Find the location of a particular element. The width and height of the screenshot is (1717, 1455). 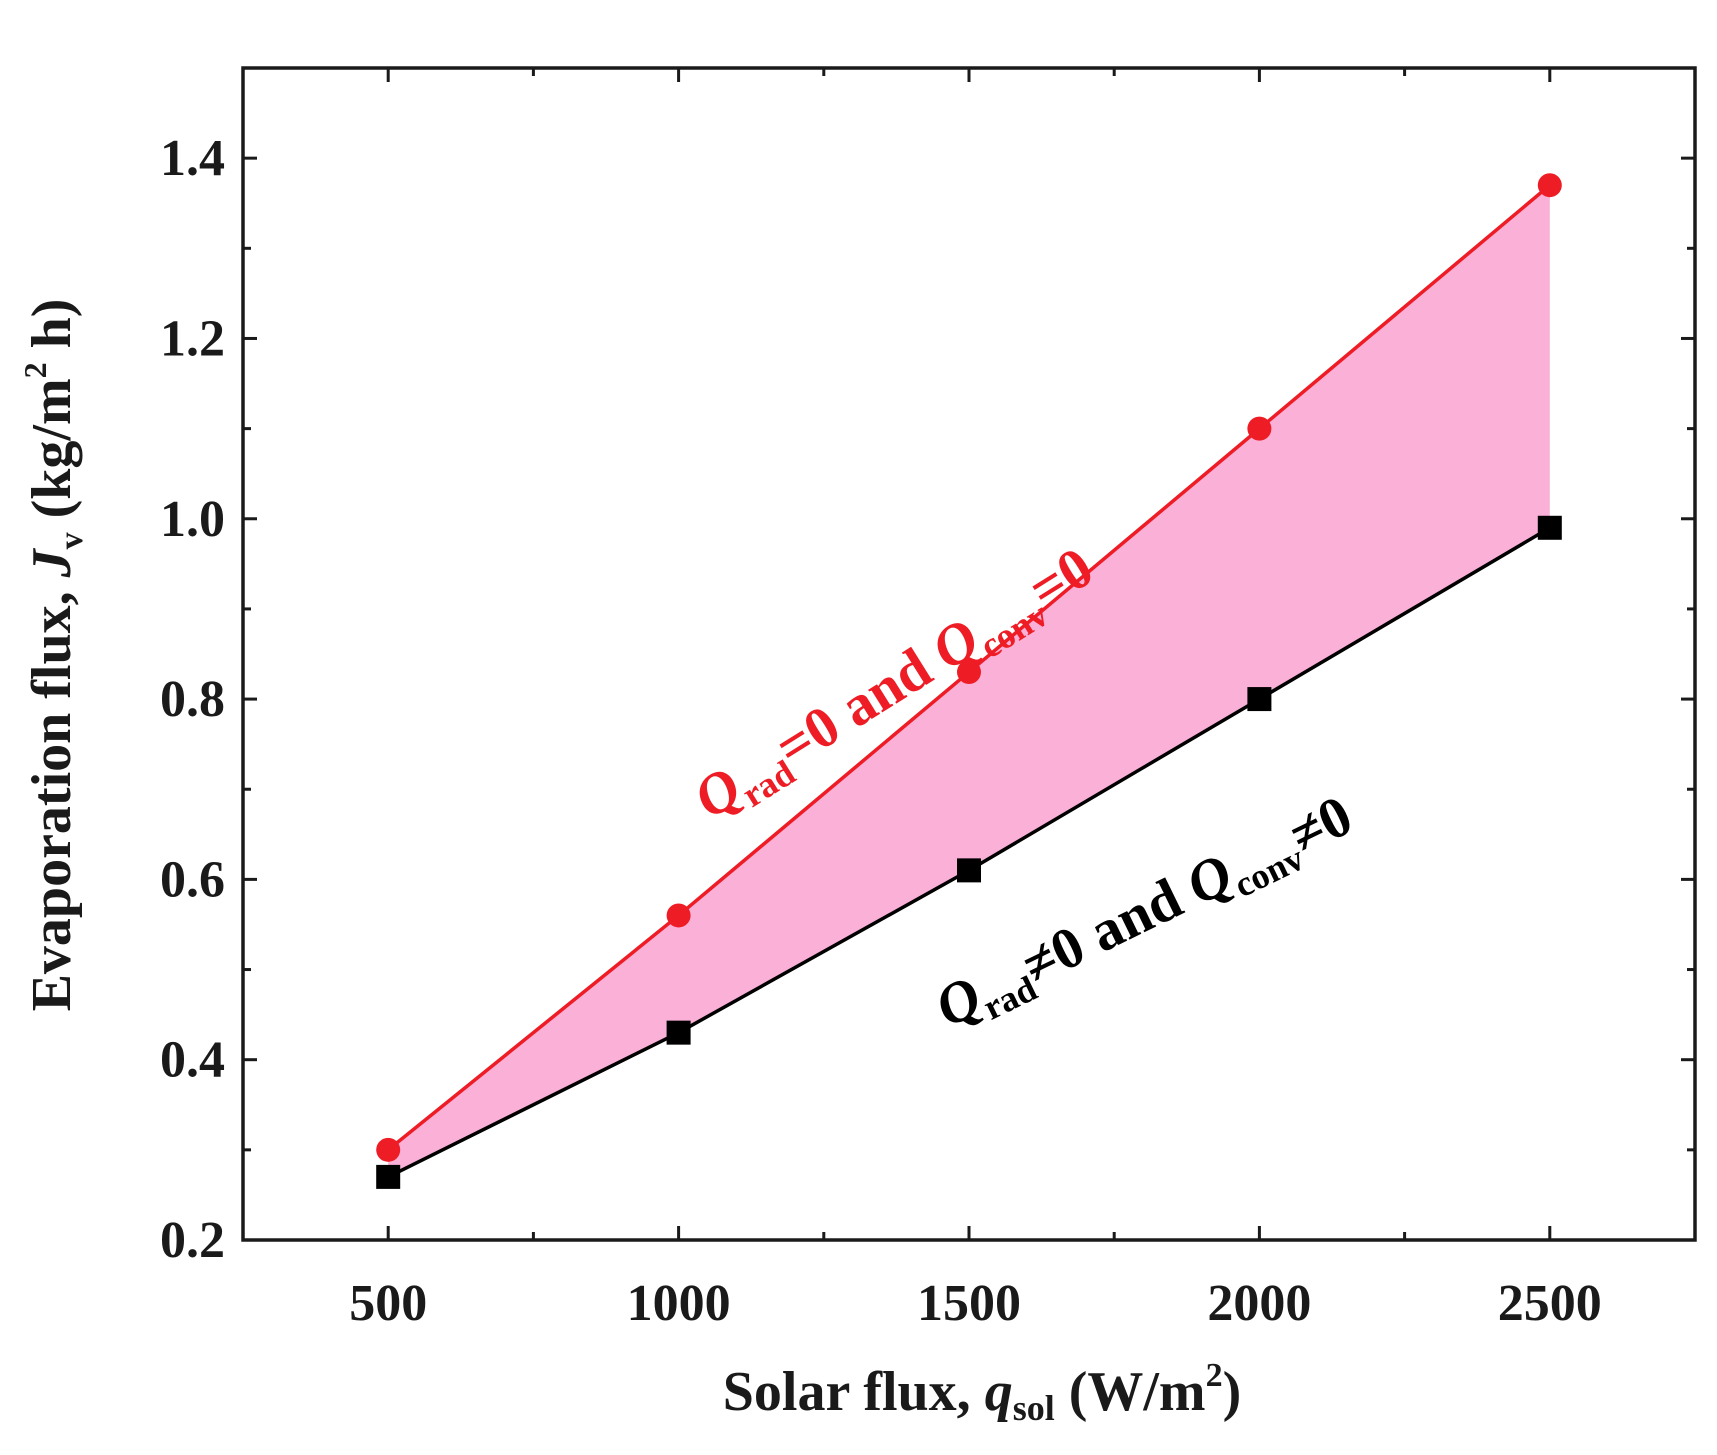

y-tick-label: 0.4 is located at coordinates (192, 1060).